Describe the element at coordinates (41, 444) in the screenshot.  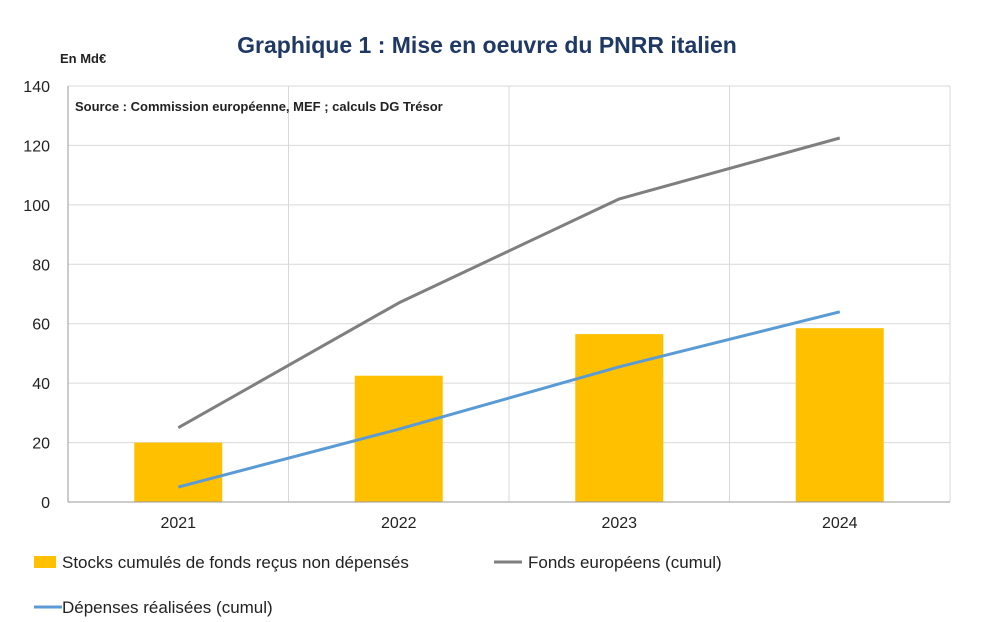
I see `y-tick-label: 20` at that location.